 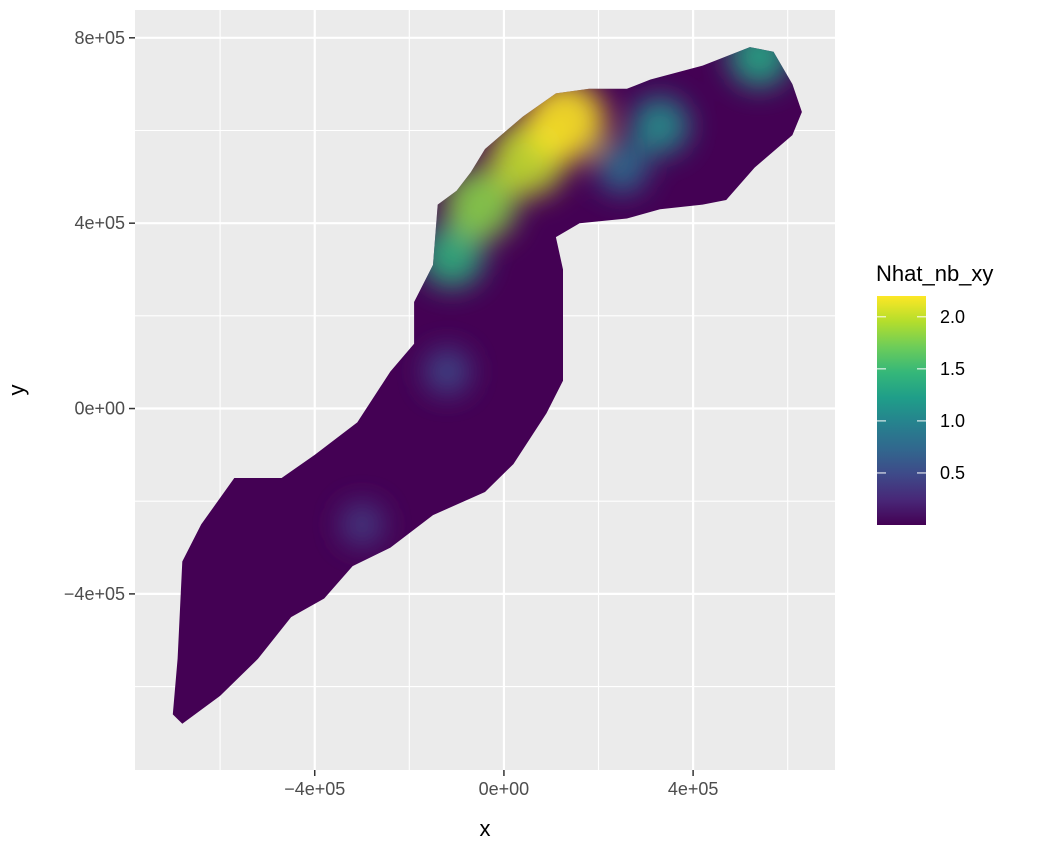 What do you see at coordinates (314, 789) in the screenshot?
I see `x-tick-label: −4e+05` at bounding box center [314, 789].